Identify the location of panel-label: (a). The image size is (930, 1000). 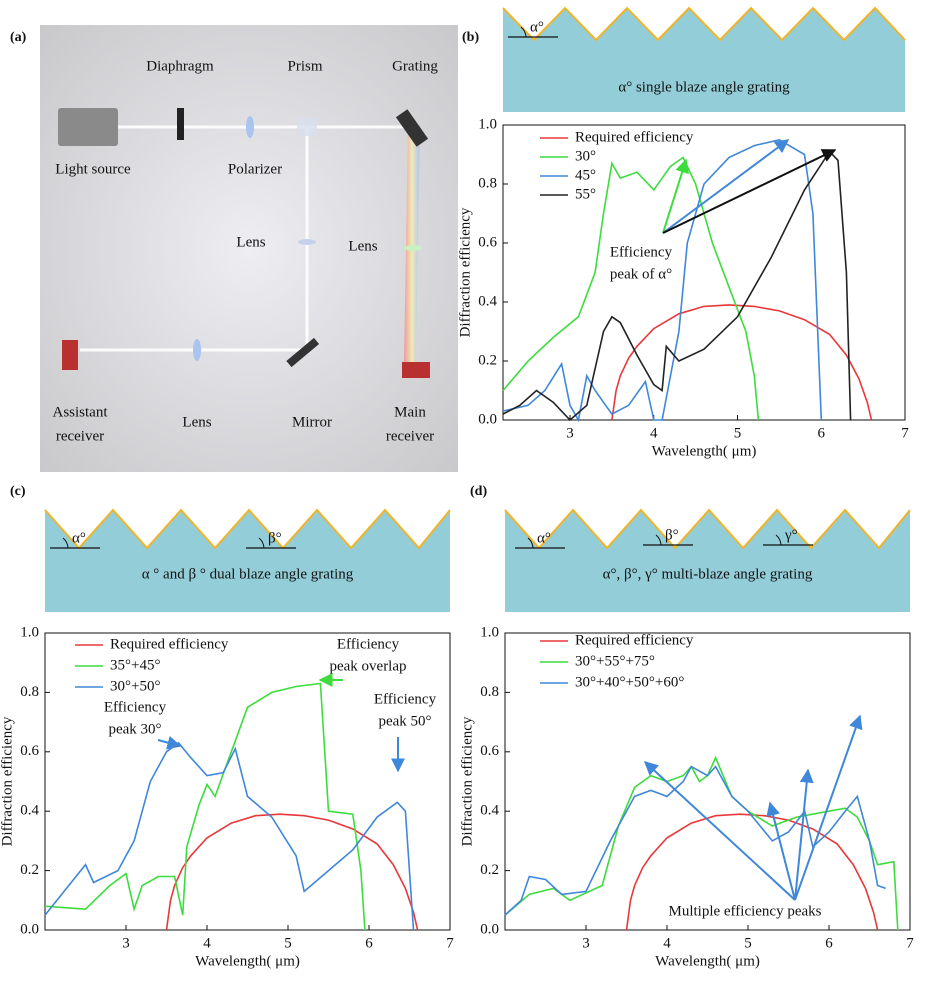
(18, 37).